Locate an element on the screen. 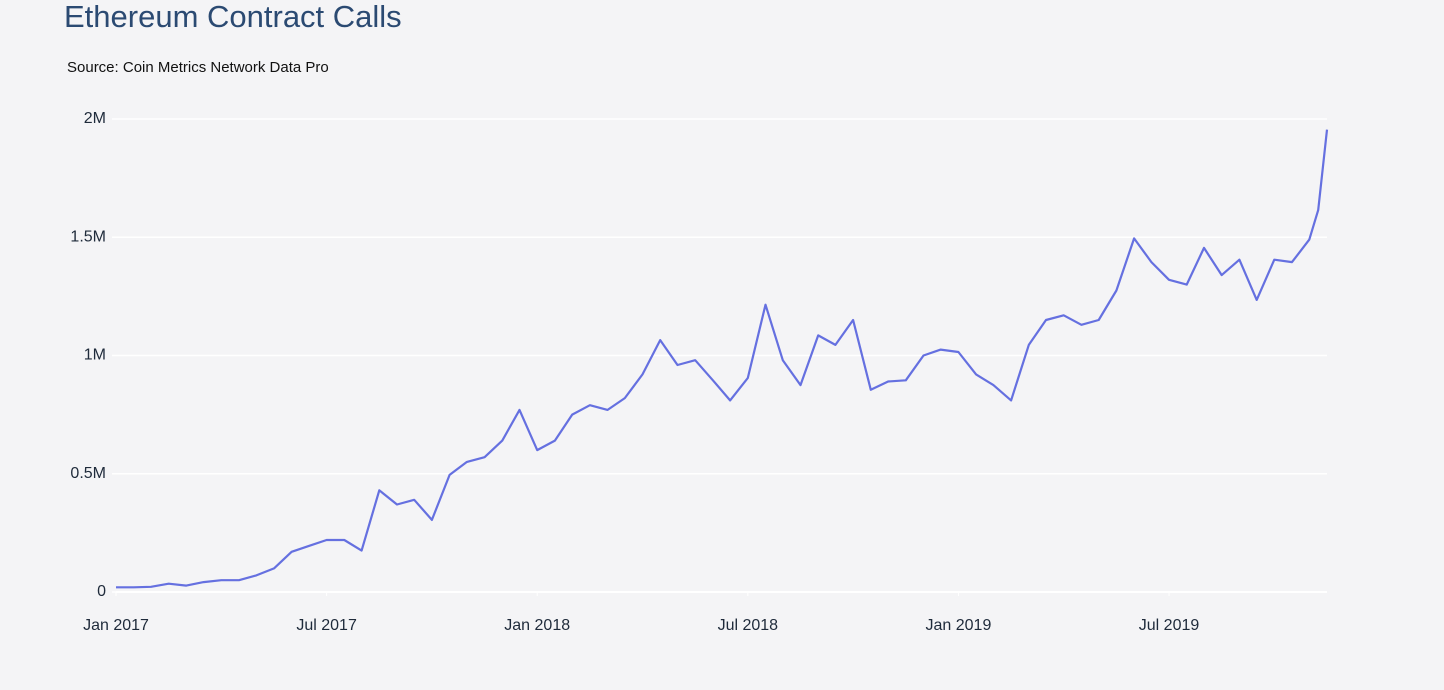  x-tick-label: Jan 2017 is located at coordinates (116, 625).